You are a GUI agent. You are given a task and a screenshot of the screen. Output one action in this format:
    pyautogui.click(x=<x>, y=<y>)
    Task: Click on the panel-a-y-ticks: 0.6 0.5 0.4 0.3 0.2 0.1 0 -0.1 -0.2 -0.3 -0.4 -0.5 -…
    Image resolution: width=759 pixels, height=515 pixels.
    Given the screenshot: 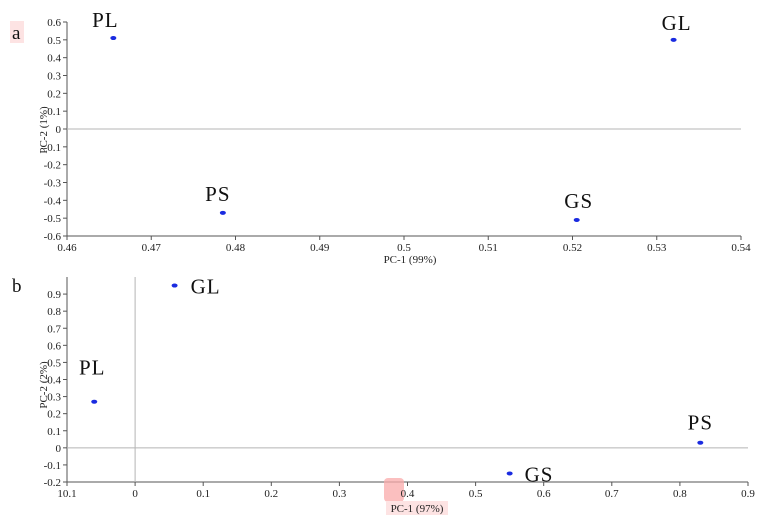 What is the action you would take?
    pyautogui.click(x=55, y=130)
    